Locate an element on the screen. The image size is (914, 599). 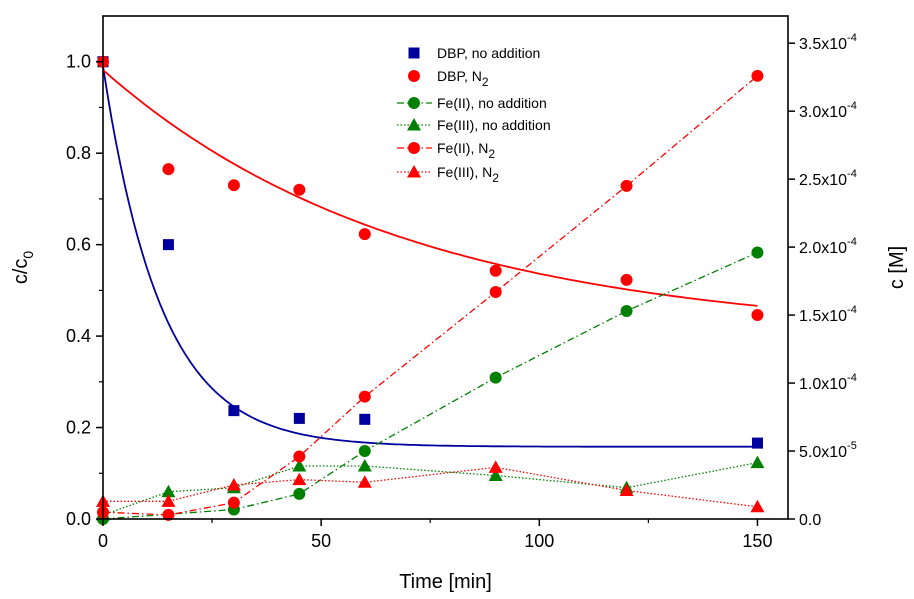
y-left-tick-label: 0.8 is located at coordinates (78, 153).